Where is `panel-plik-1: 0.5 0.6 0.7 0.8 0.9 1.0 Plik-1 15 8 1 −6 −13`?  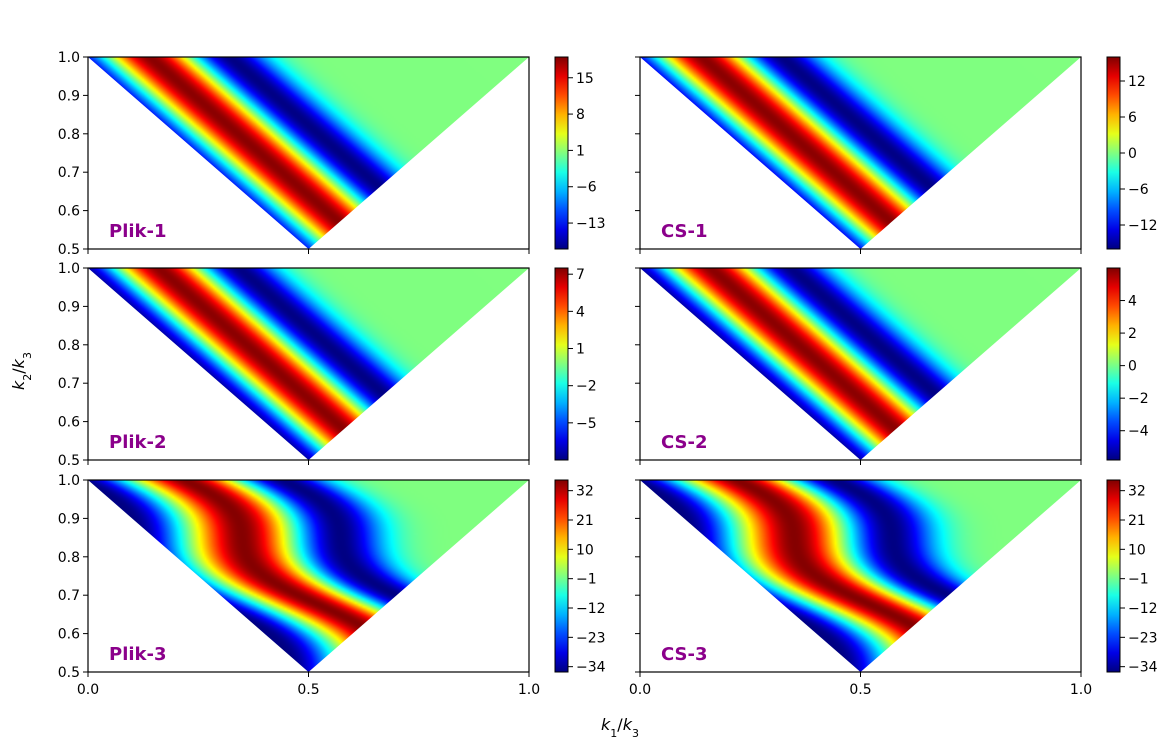 panel-plik-1: 0.5 0.6 0.7 0.8 0.9 1.0 Plik-1 15 8 1 −6 −13 is located at coordinates (332, 154).